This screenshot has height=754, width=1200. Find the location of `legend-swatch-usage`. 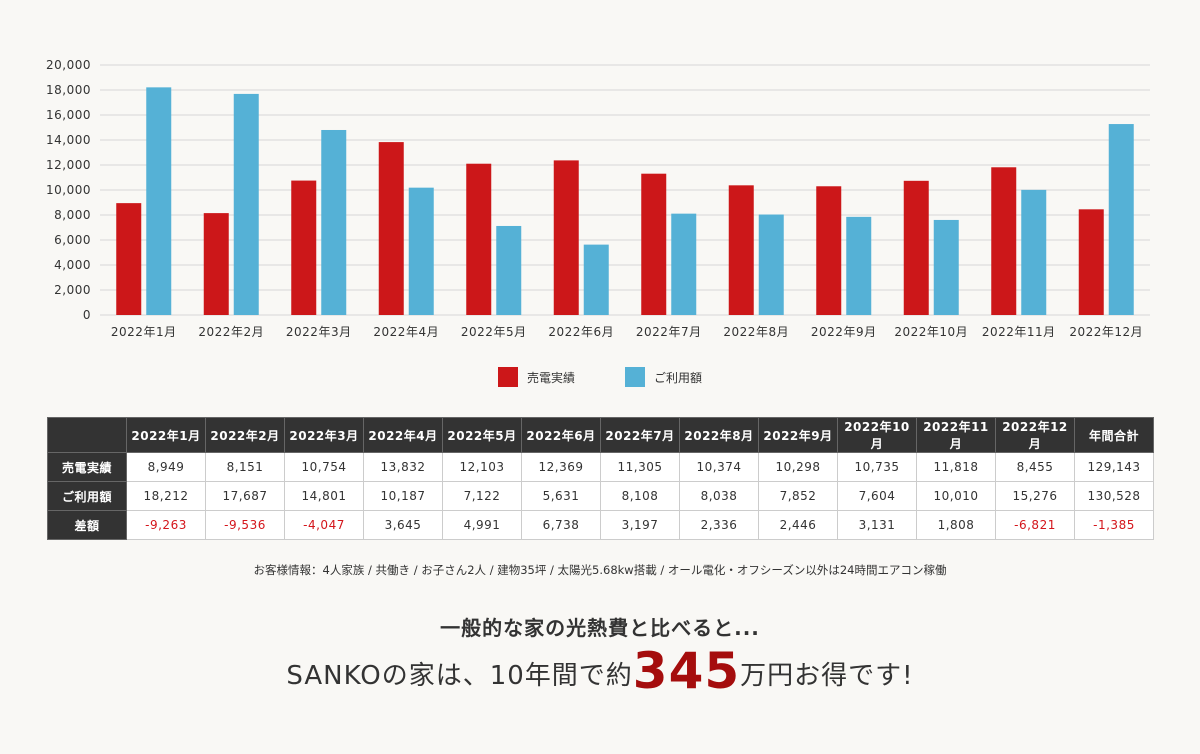

legend-swatch-usage is located at coordinates (635, 377).